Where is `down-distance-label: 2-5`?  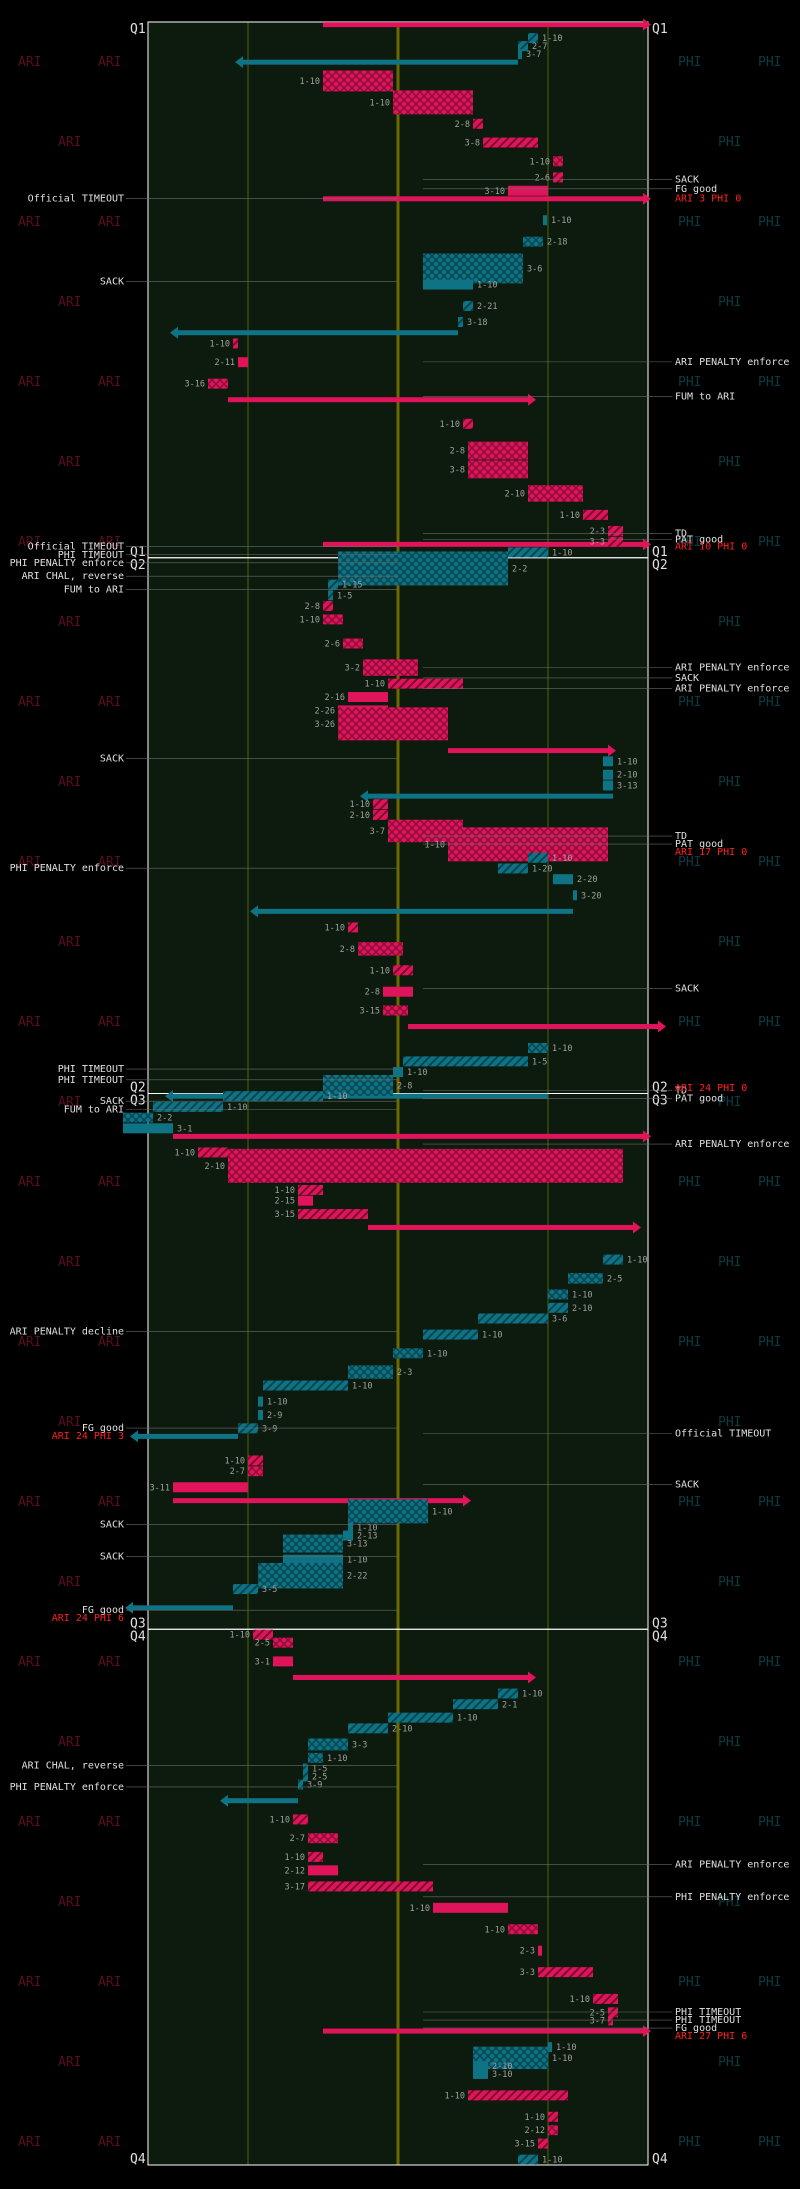
down-distance-label: 2-5 is located at coordinates (614, 1279).